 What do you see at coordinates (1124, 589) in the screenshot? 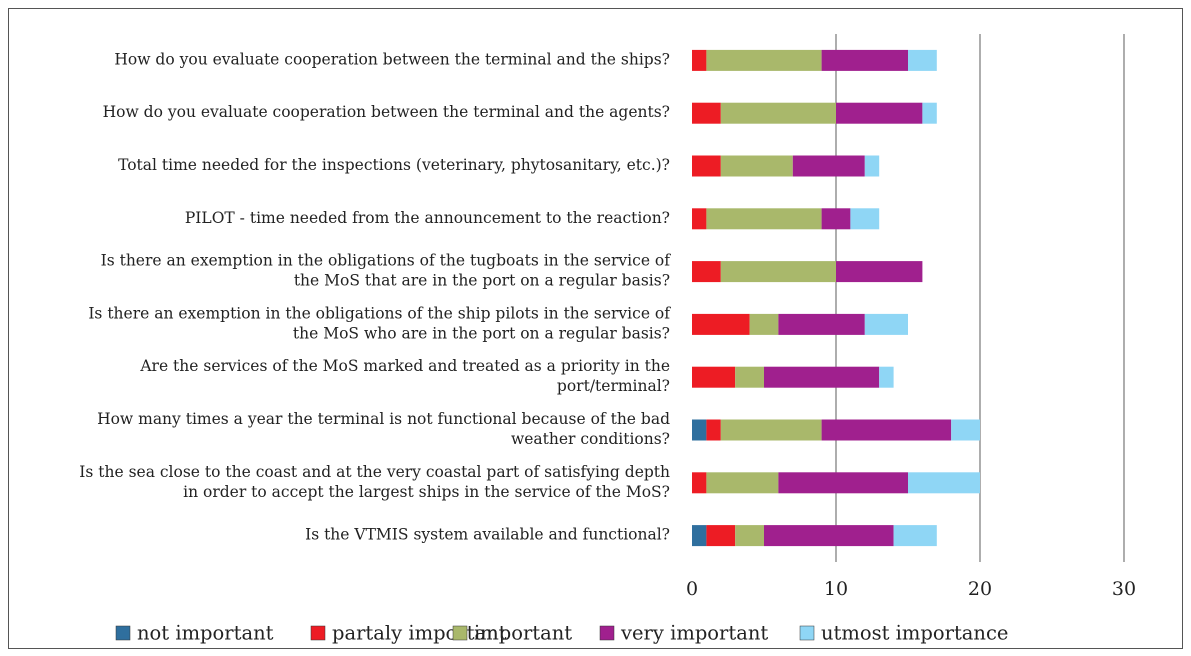
I see `x-tick-label: 30` at bounding box center [1124, 589].